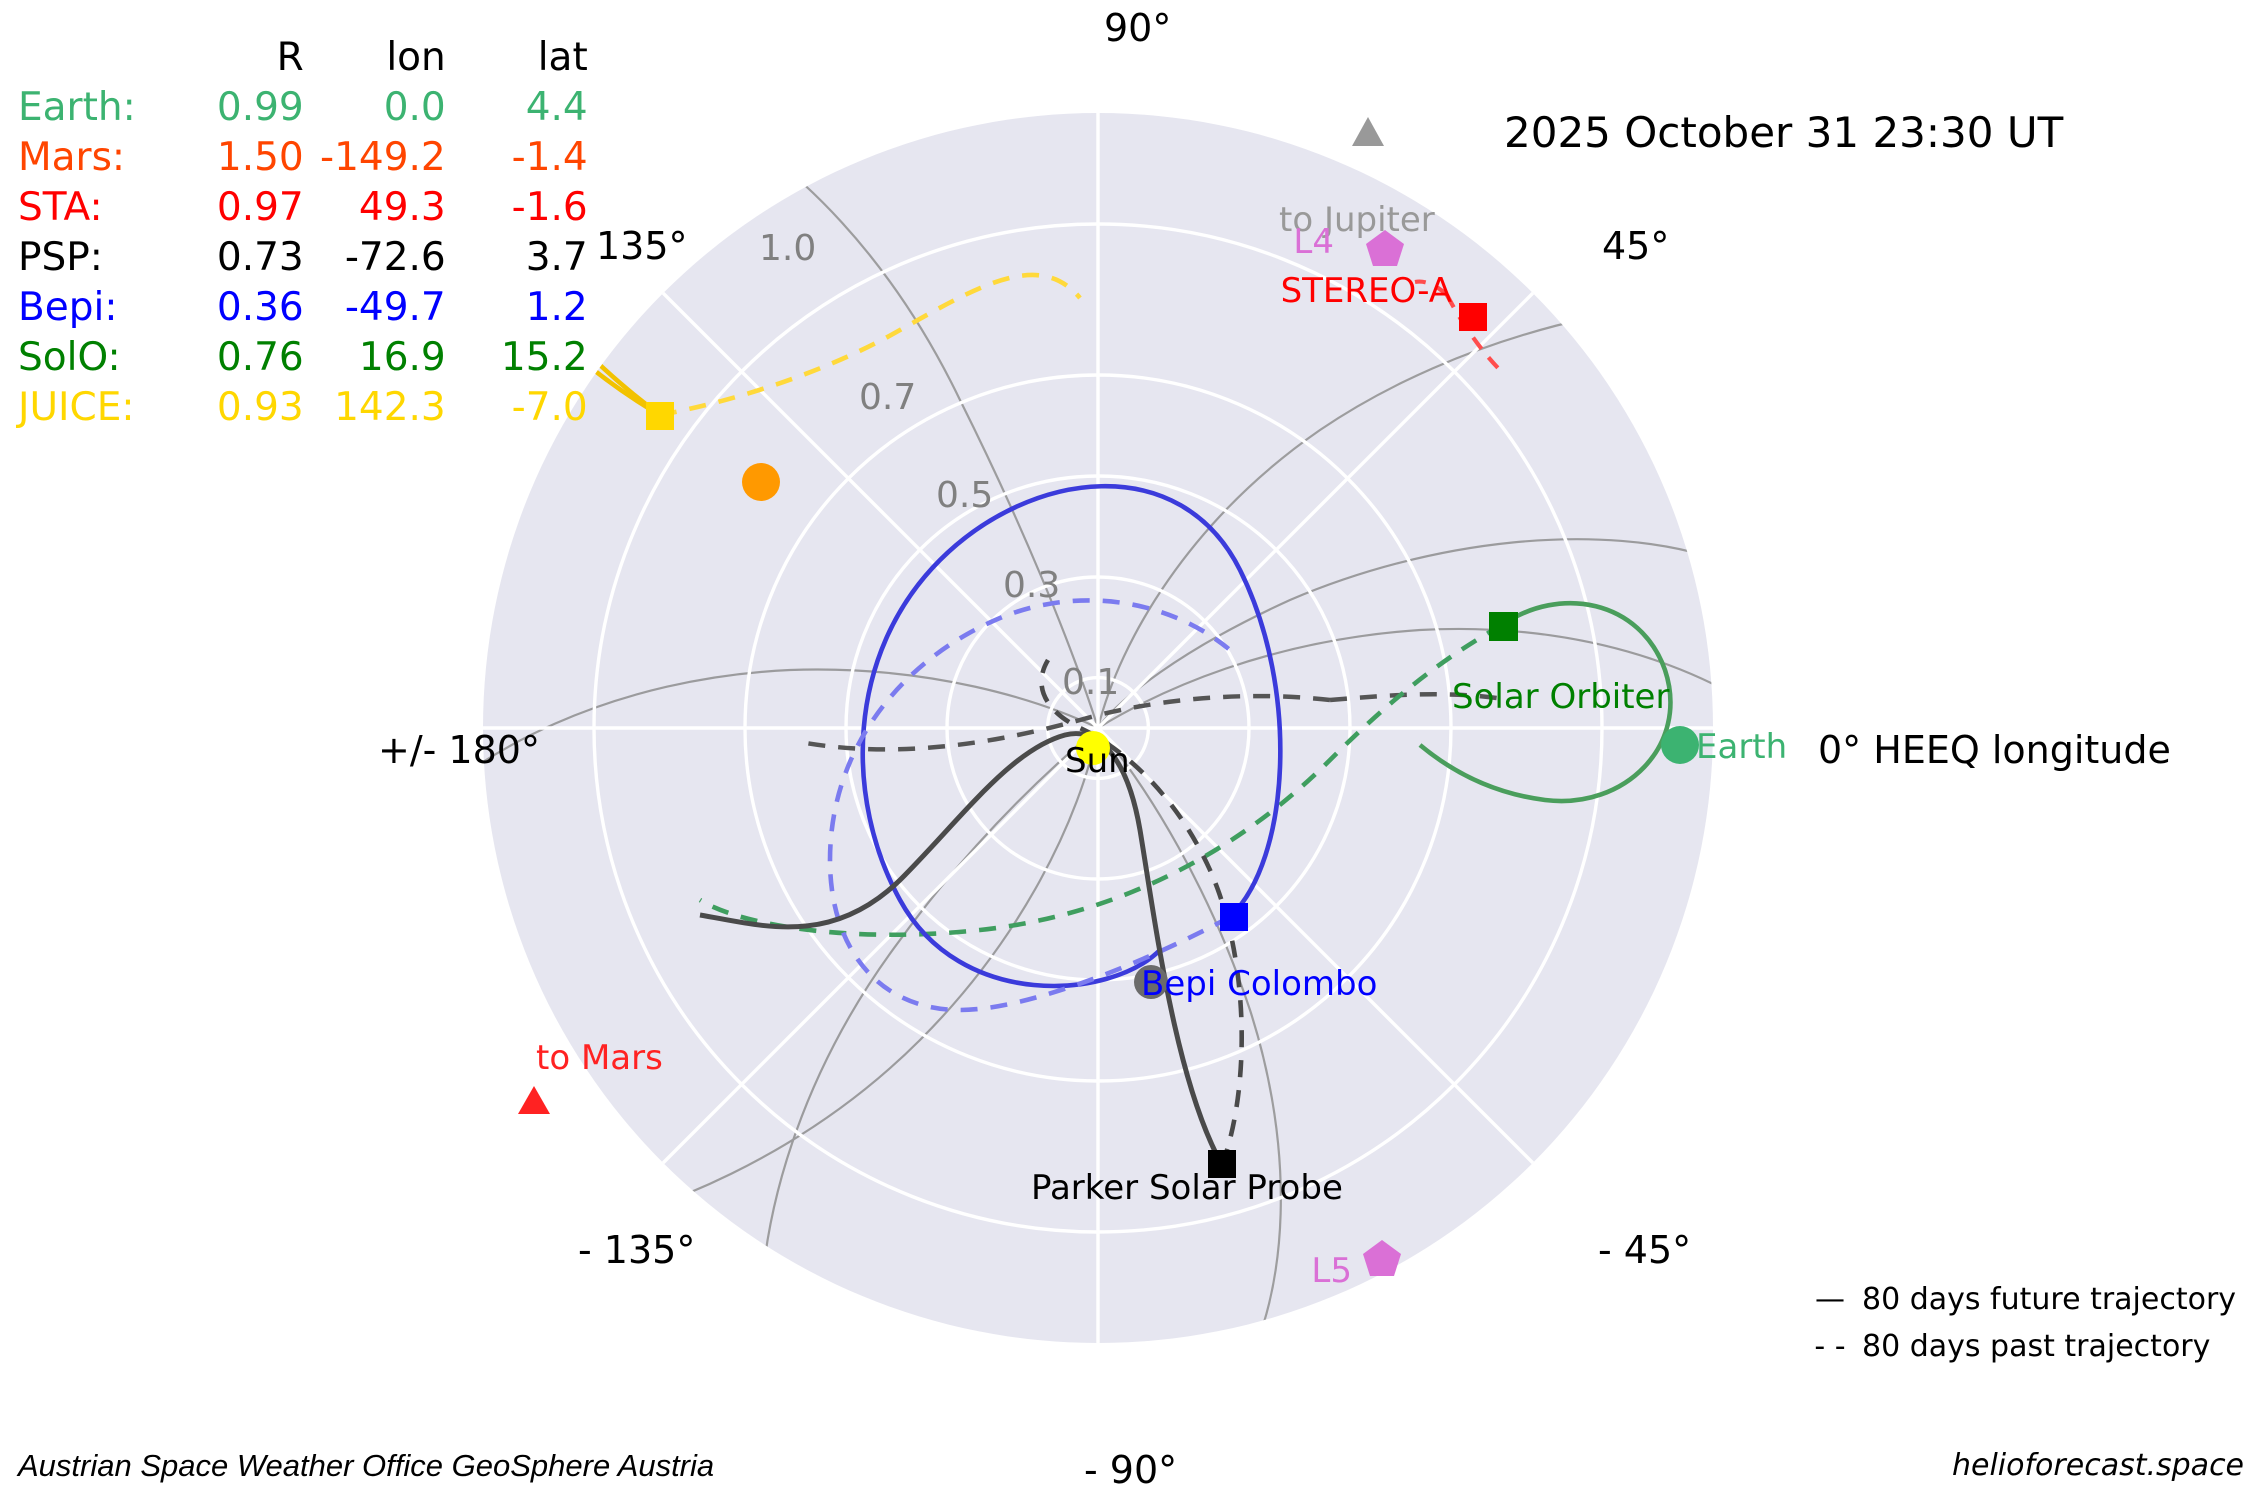 The width and height of the screenshot is (2250, 1500). I want to click on to-mars-label: to Mars, so click(599, 1058).